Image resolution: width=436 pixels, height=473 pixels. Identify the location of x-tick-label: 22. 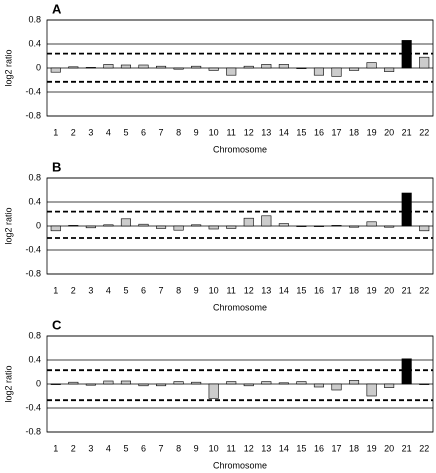
(424, 448).